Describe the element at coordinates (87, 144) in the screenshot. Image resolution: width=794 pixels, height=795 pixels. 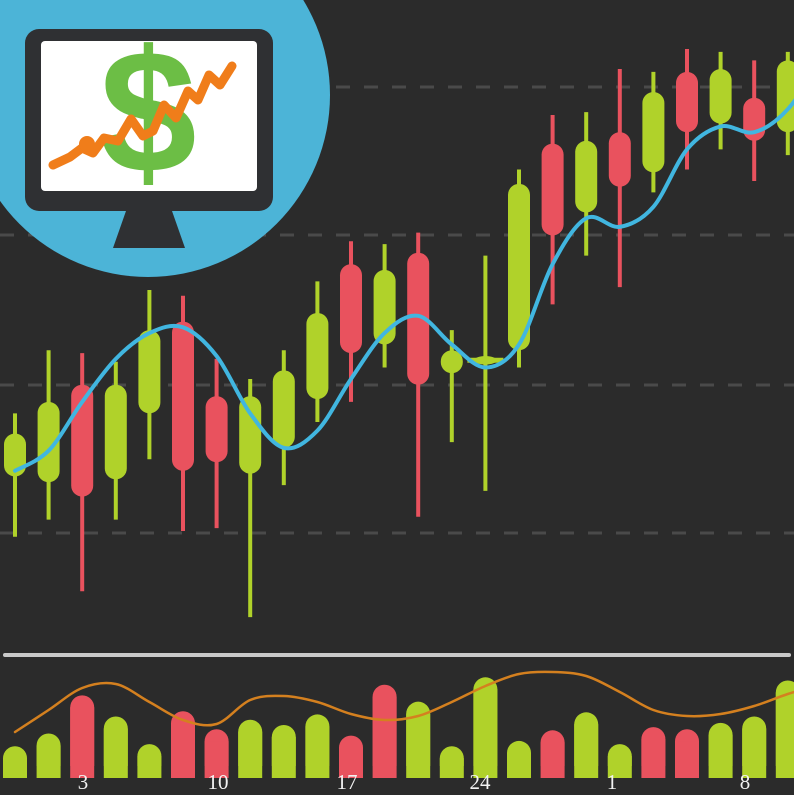
I see `trend-line-marker-dot` at that location.